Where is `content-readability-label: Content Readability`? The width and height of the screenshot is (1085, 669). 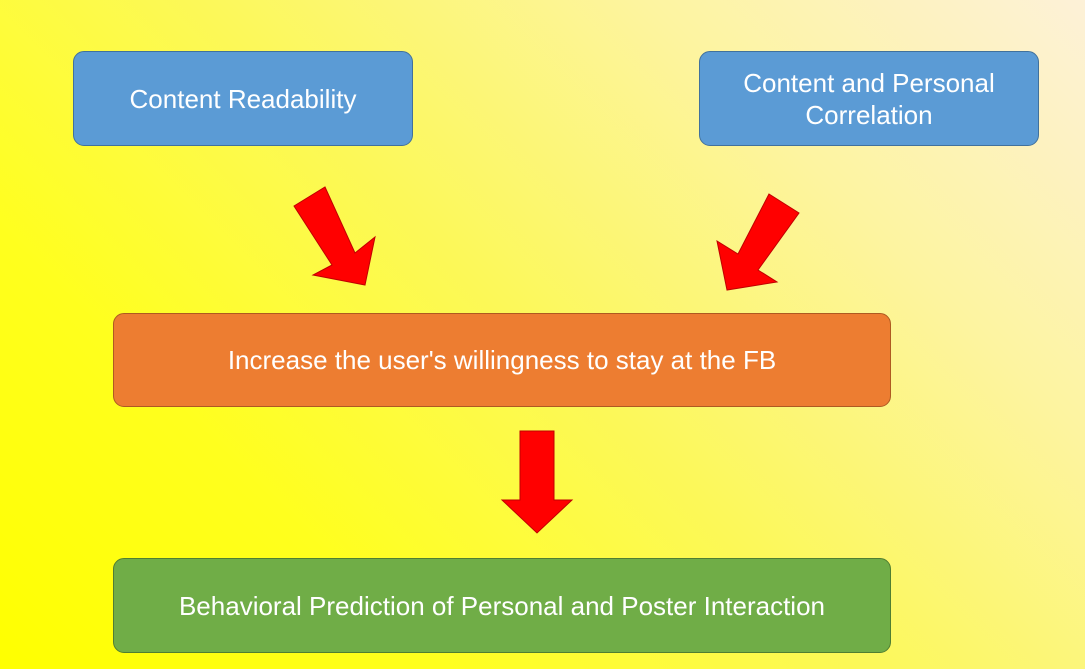 content-readability-label: Content Readability is located at coordinates (243, 98).